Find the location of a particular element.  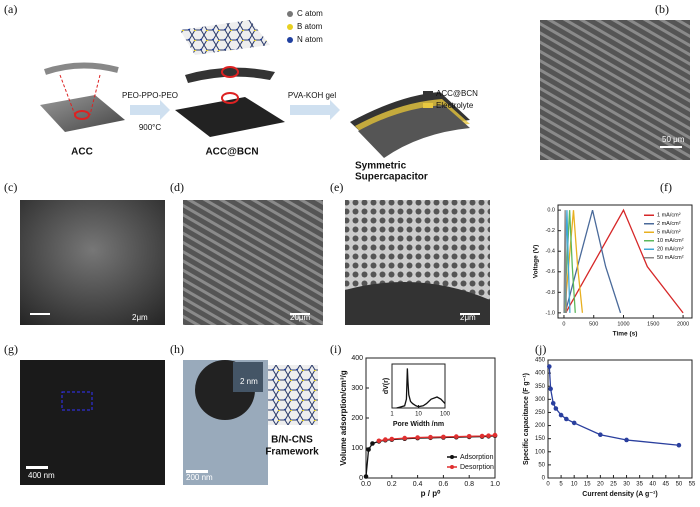

x-tick-label: 15 is located at coordinates (587, 485).